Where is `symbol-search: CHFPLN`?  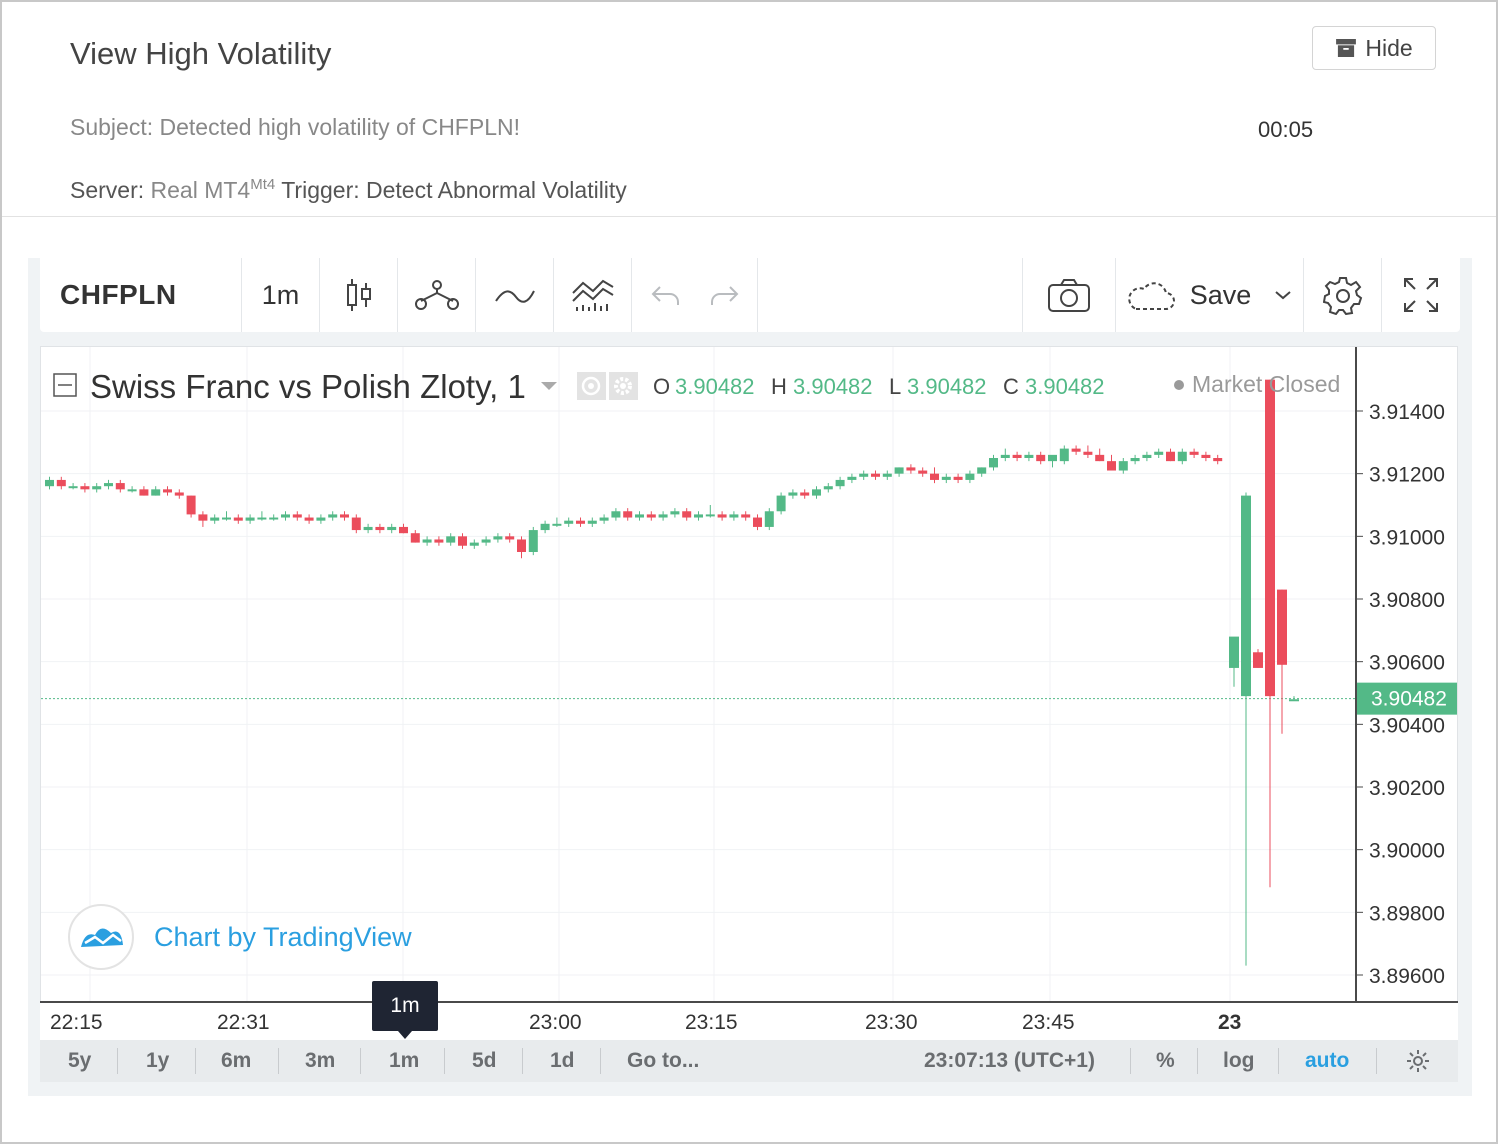
symbol-search: CHFPLN is located at coordinates (141, 295).